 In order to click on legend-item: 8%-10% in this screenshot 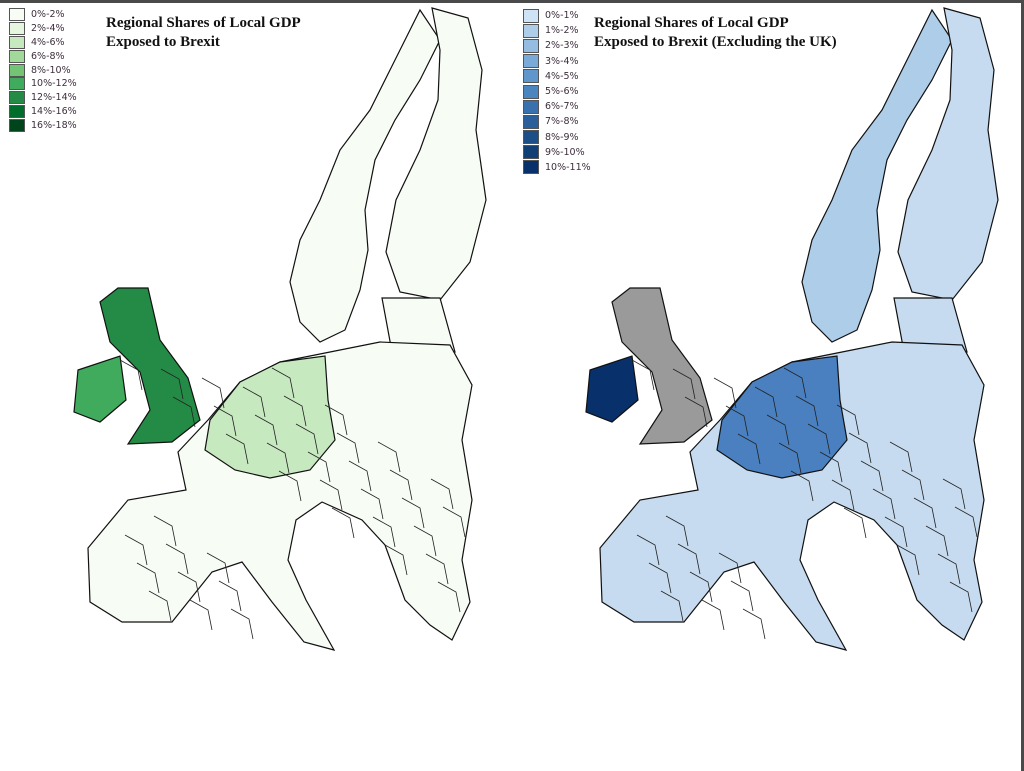, I will do `click(43, 70)`.